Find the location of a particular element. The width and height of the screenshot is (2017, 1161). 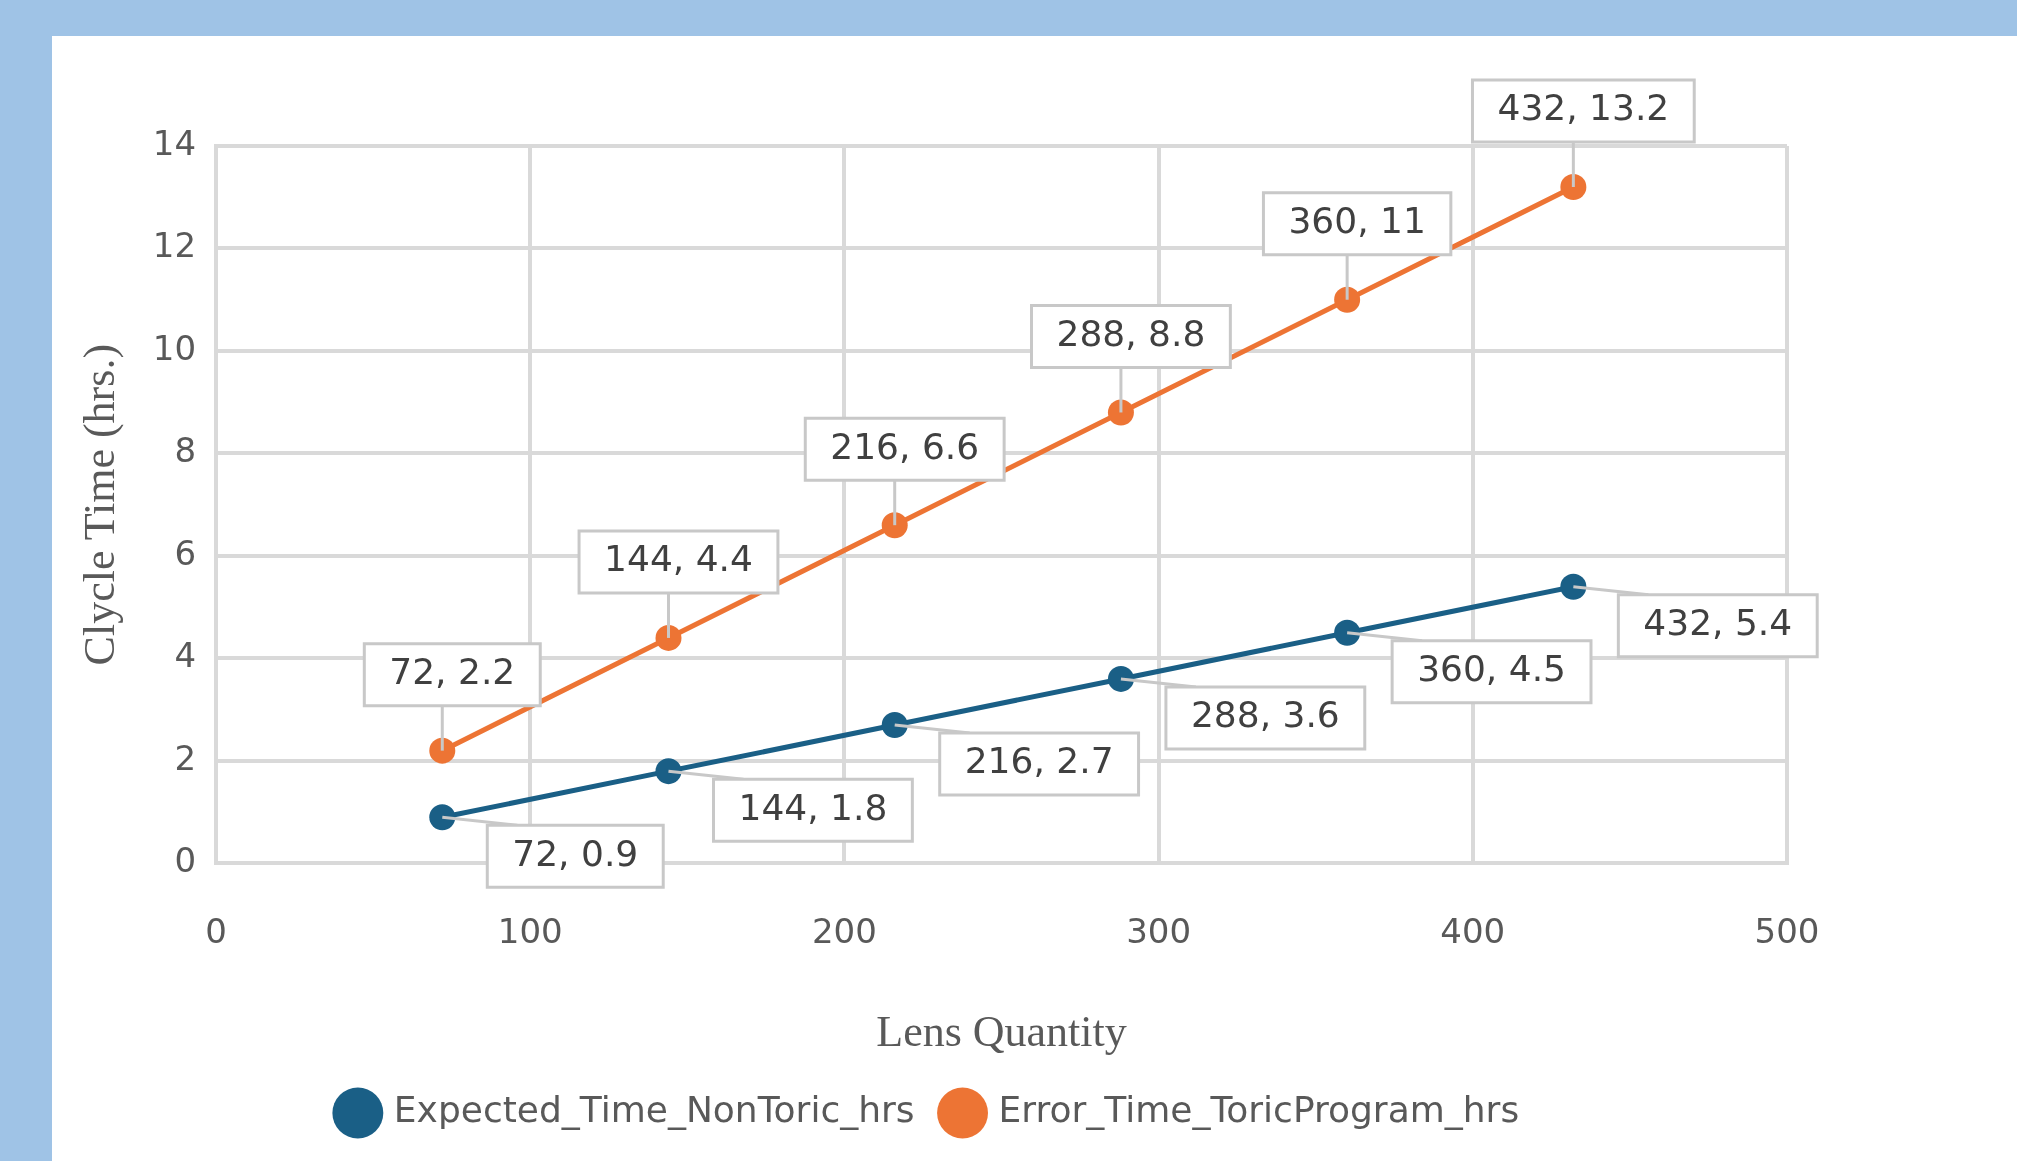

y-tick-label: 12 is located at coordinates (174, 245).